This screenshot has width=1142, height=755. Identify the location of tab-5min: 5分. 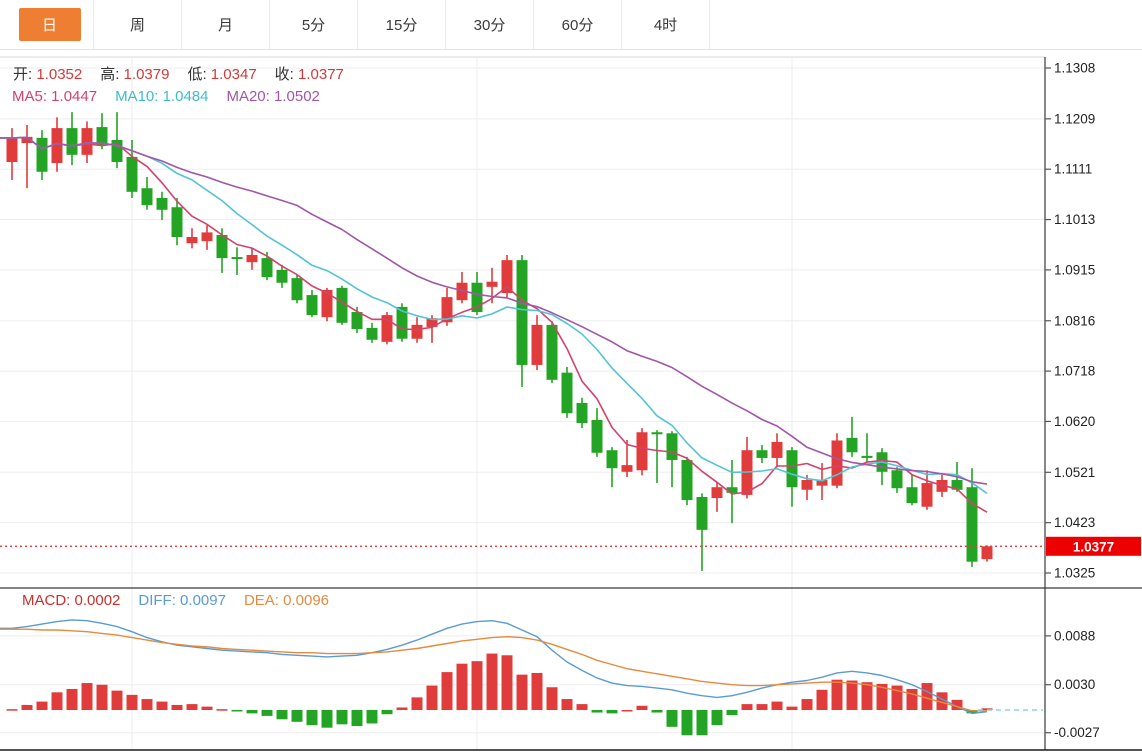
(314, 24).